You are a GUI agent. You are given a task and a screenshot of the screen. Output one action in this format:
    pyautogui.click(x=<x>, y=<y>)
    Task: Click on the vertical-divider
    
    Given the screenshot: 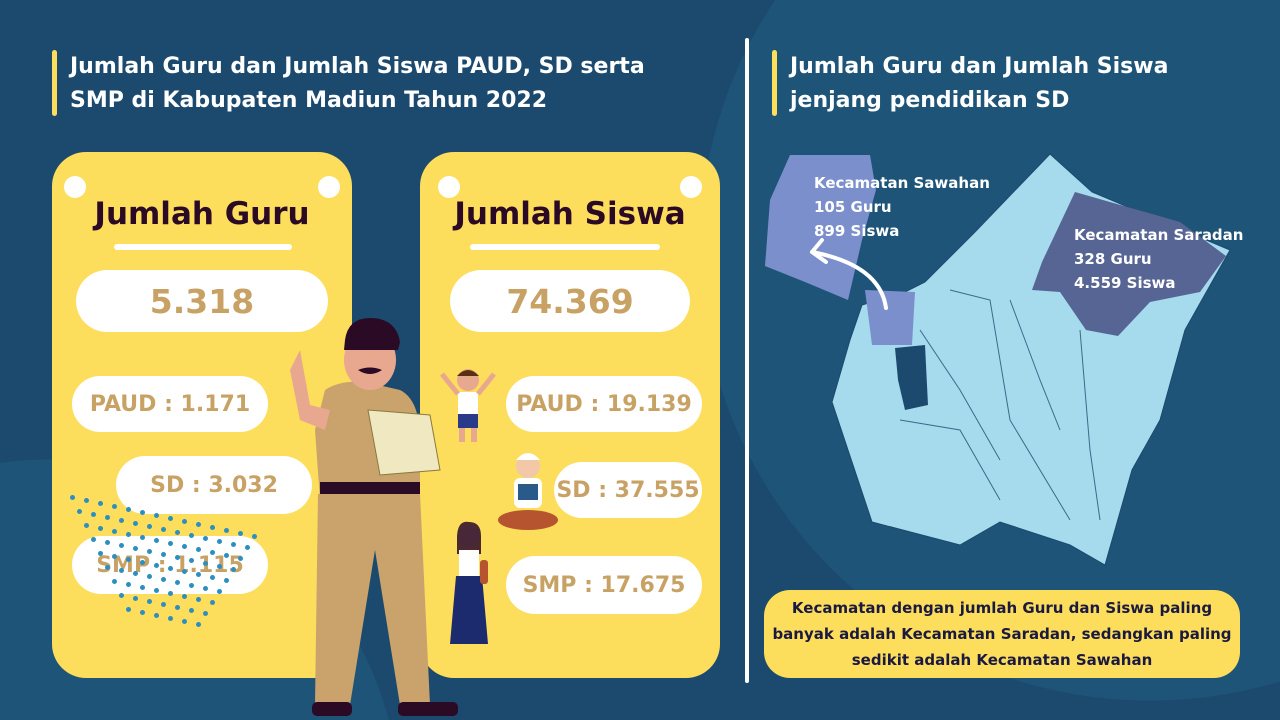 What is the action you would take?
    pyautogui.click(x=747, y=360)
    